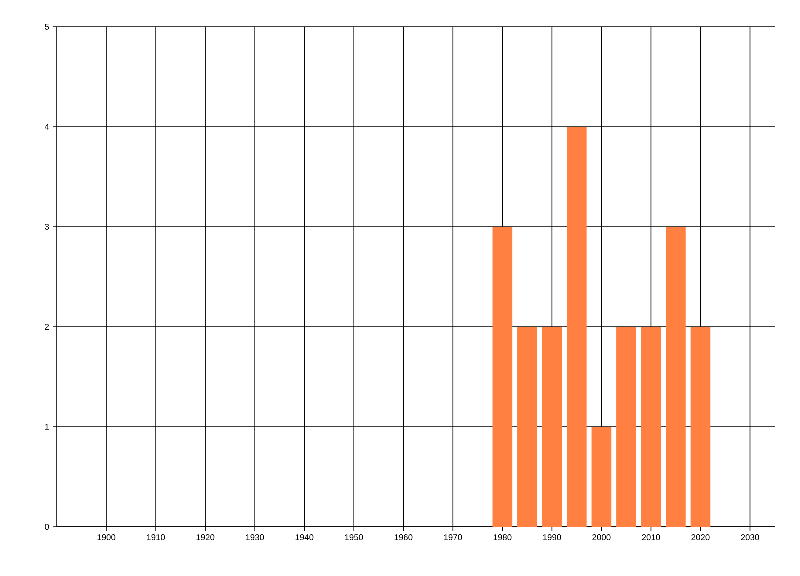 The height and width of the screenshot is (576, 800). What do you see at coordinates (503, 537) in the screenshot?
I see `x-tick-label: 1980` at bounding box center [503, 537].